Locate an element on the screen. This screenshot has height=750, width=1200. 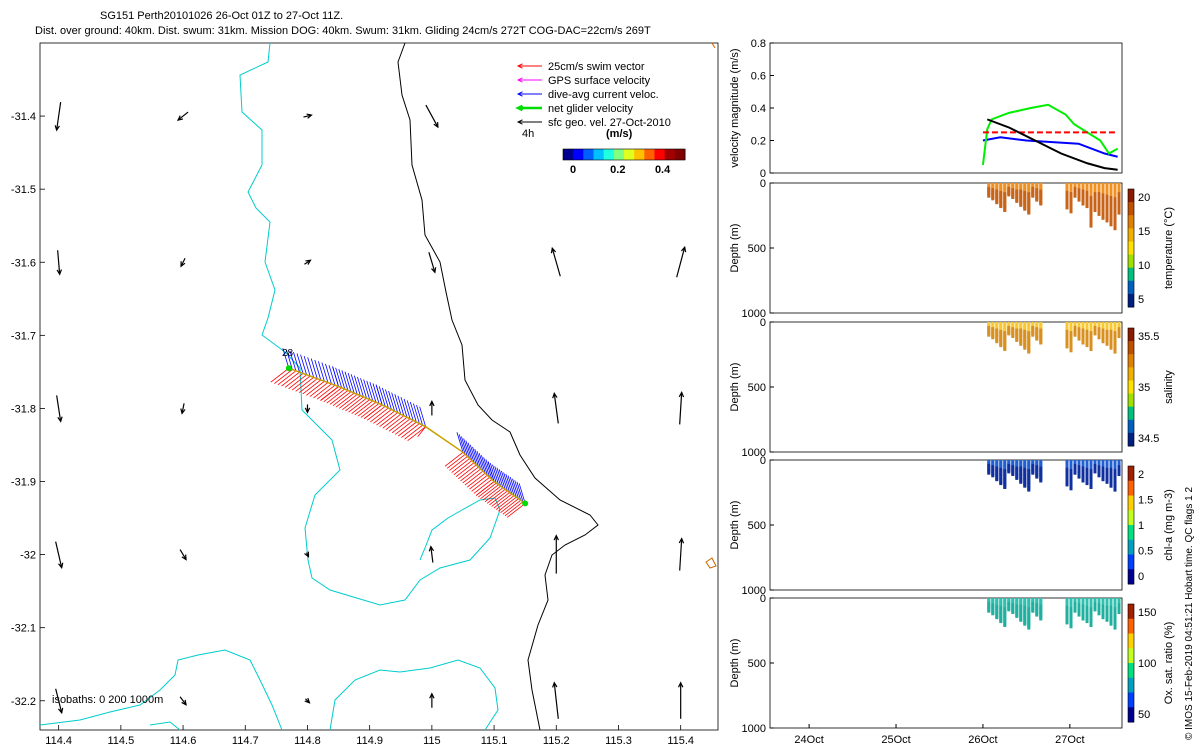
depth-colorbar-tick-label: 2 is located at coordinates (1141, 475).